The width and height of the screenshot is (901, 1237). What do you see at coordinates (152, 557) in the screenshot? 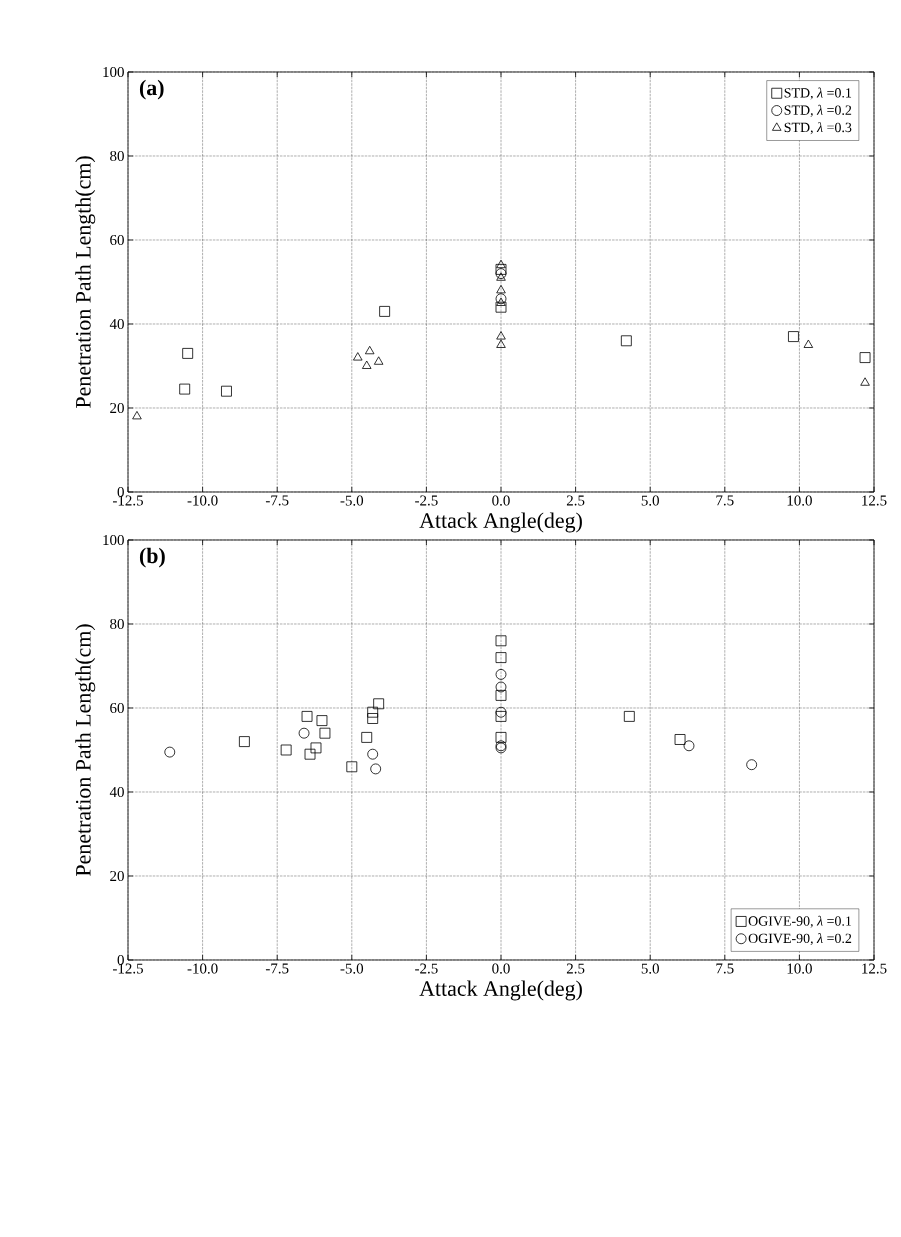
I see `annotation: (b)` at bounding box center [152, 557].